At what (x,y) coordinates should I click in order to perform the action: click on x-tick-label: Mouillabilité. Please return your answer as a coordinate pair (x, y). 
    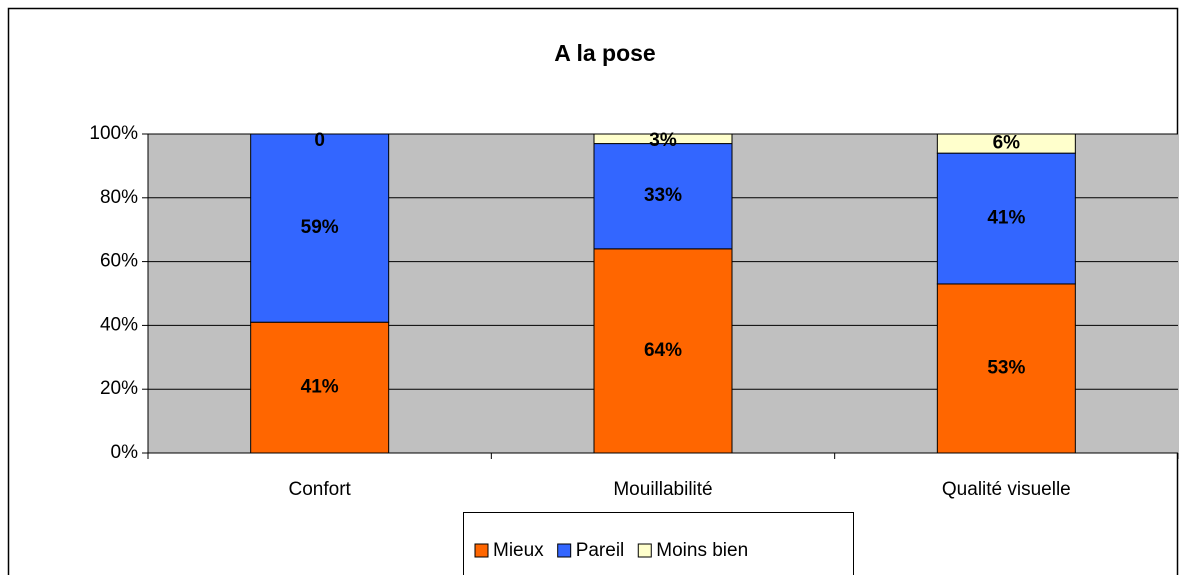
    Looking at the image, I should click on (662, 489).